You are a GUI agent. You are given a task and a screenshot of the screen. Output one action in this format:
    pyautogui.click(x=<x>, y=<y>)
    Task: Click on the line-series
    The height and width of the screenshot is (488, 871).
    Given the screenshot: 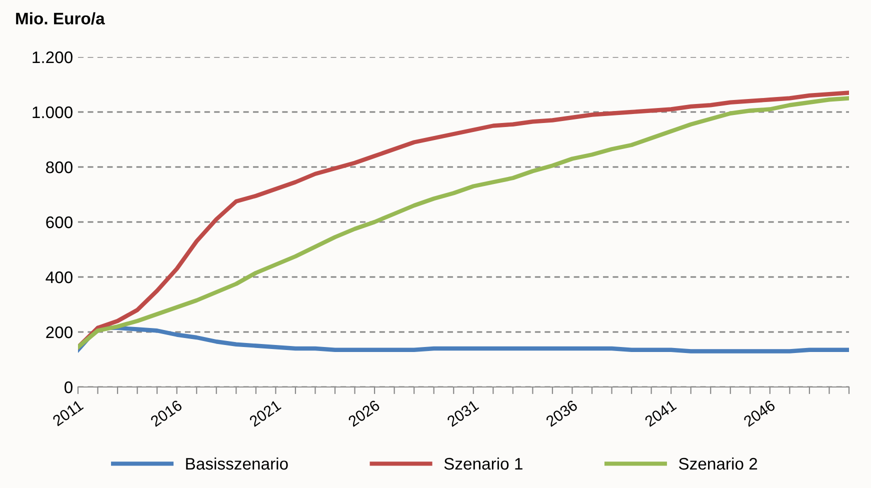 What is the action you would take?
    pyautogui.click(x=463, y=340)
    